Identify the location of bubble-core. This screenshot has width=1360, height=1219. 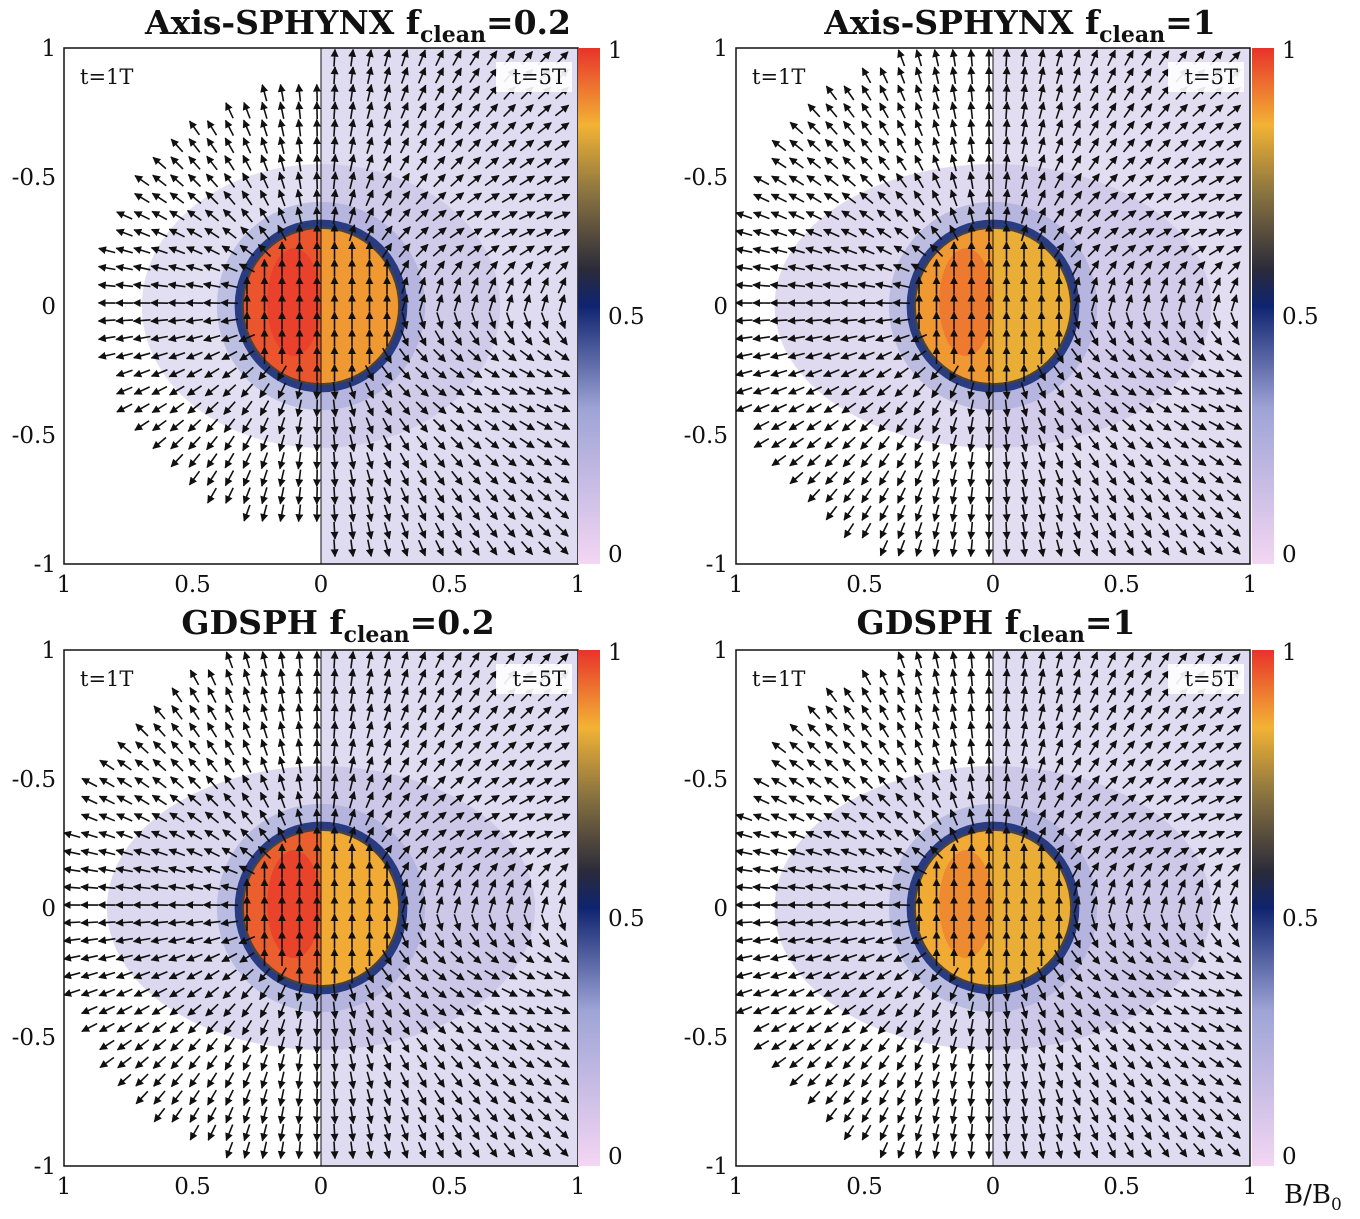
(294, 904).